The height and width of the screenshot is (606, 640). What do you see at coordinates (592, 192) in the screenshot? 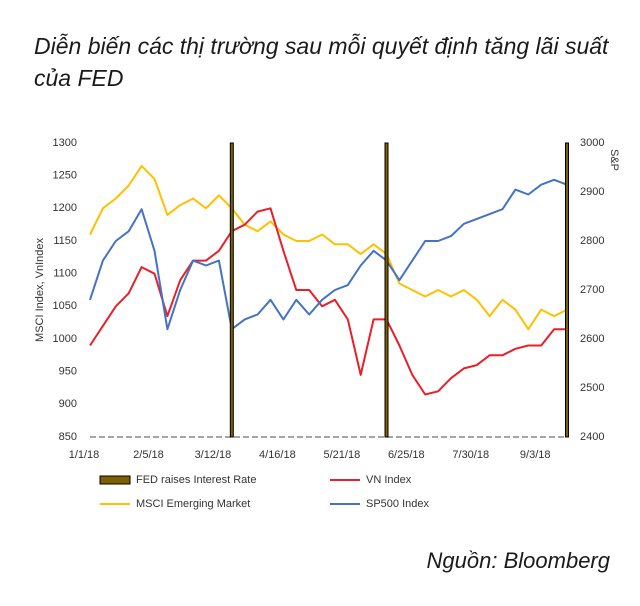
I see `y2-tick-label: 2900` at bounding box center [592, 192].